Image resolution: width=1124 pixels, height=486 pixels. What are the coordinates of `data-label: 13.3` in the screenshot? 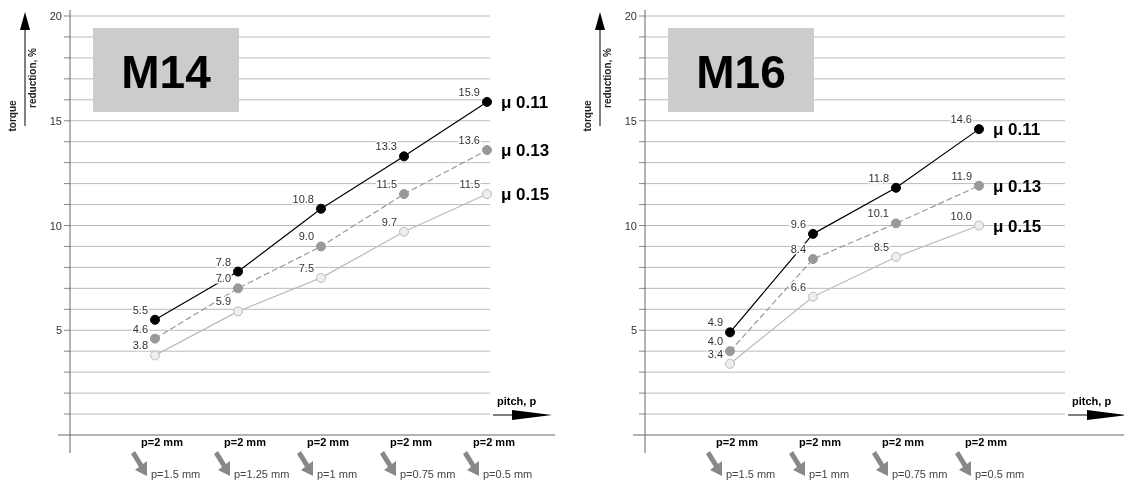 It's located at (386, 146).